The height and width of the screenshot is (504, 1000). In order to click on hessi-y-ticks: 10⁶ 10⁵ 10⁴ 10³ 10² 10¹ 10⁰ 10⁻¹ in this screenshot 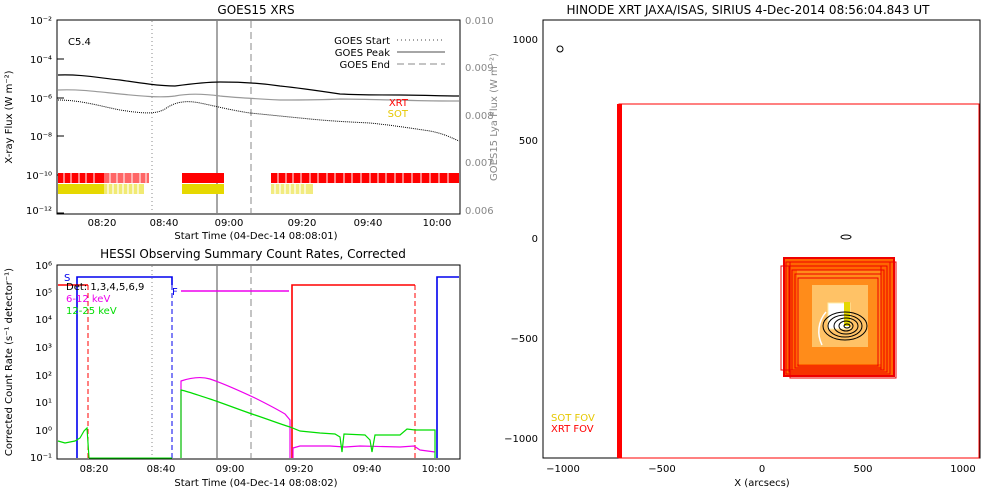, I will do `click(41, 362)`.